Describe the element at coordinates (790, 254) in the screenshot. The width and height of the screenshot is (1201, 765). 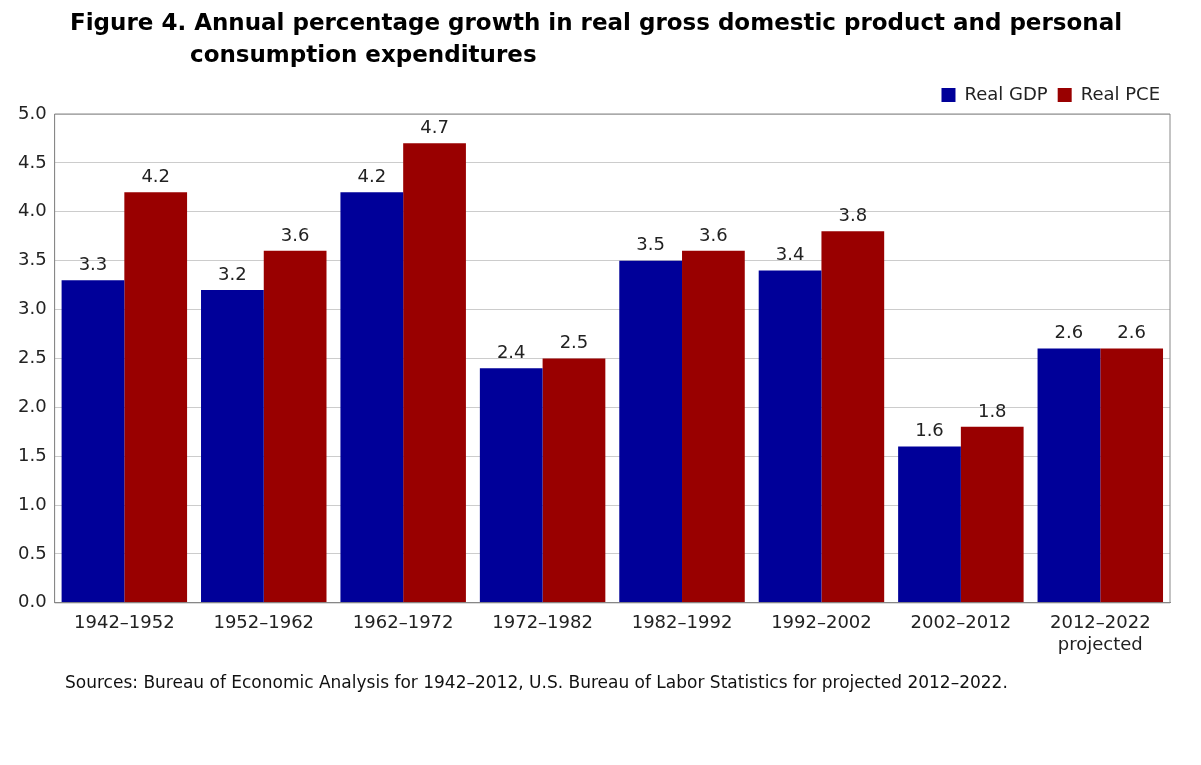
I see `data-label: 3.4` at that location.